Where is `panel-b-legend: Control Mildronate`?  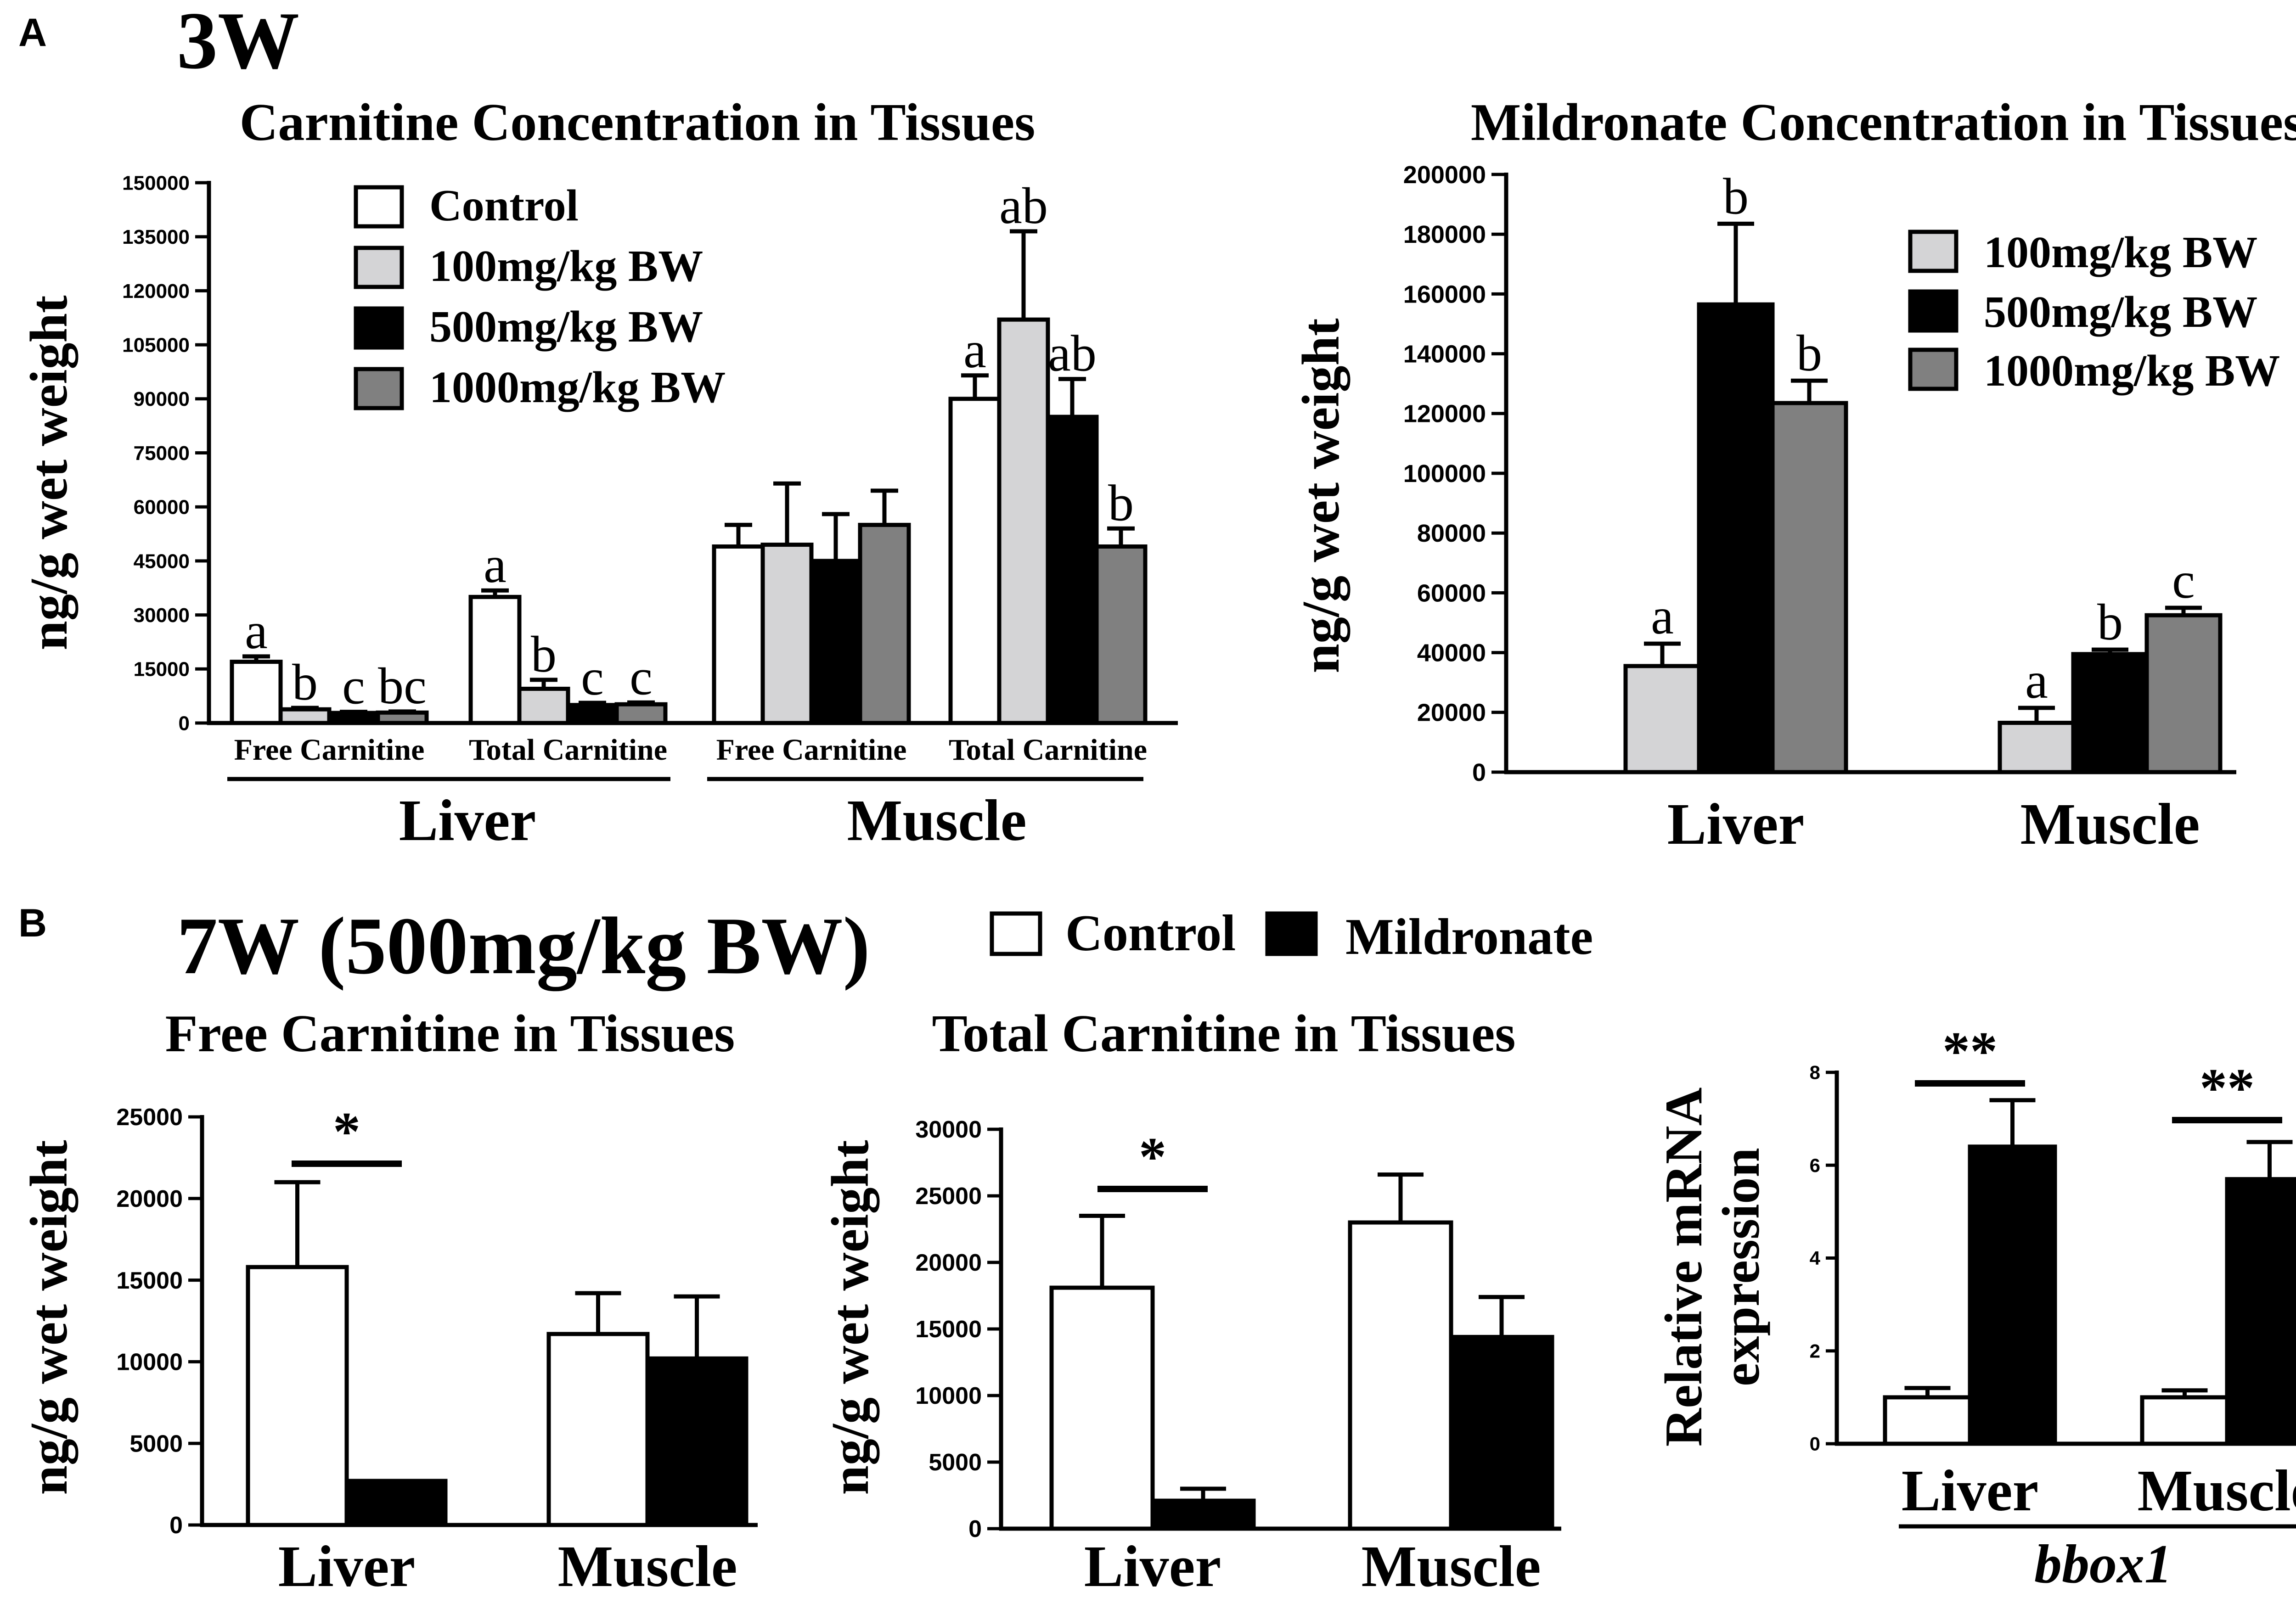 panel-b-legend: Control Mildronate is located at coordinates (1291, 935).